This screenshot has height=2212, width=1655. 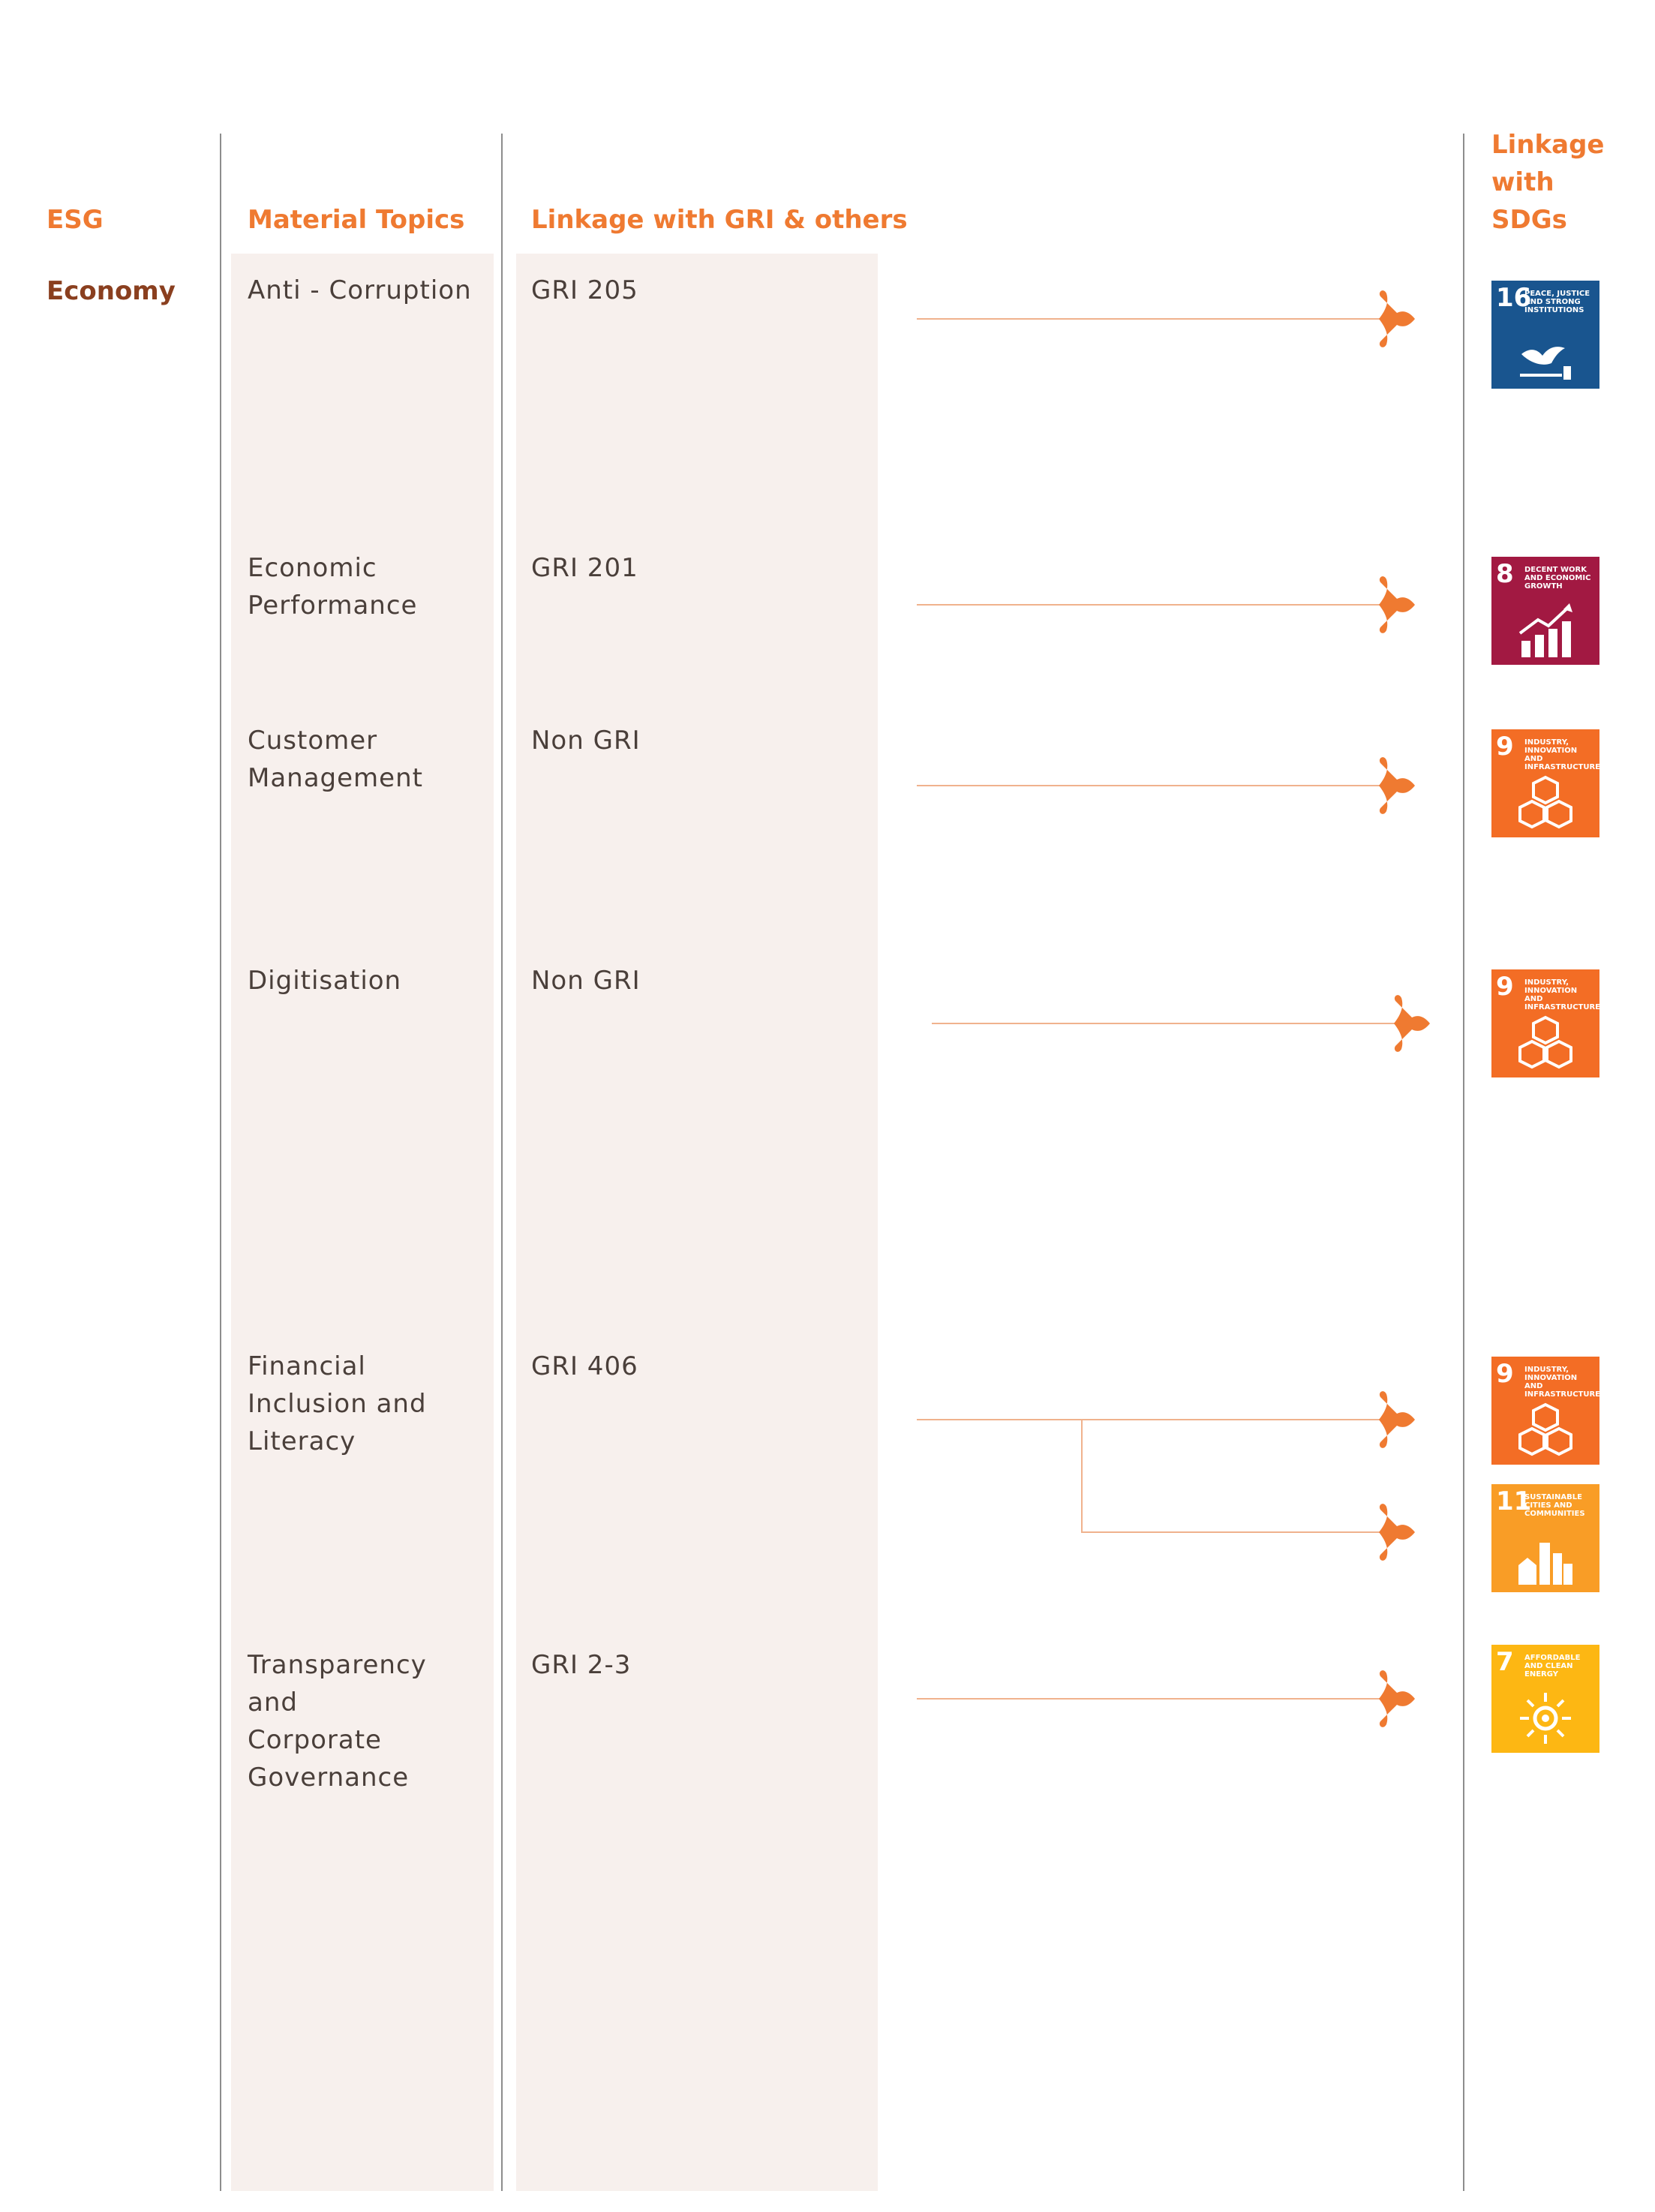 I want to click on sdg-title: Sustainable cities and communities, so click(x=1554, y=1506).